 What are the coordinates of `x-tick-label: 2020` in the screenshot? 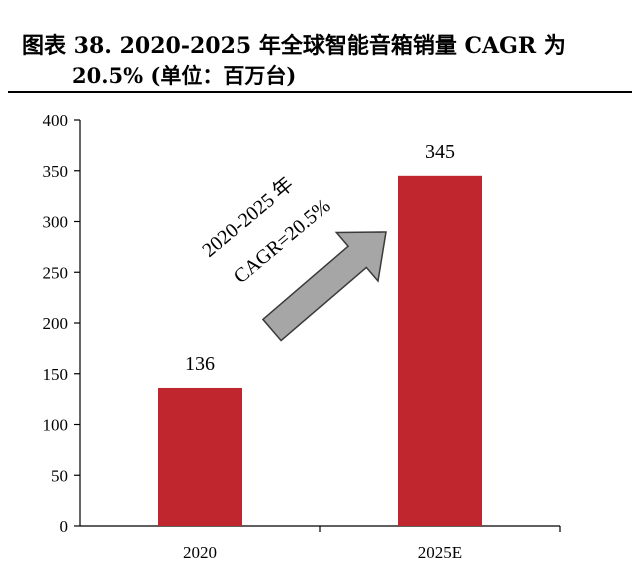 It's located at (200, 552).